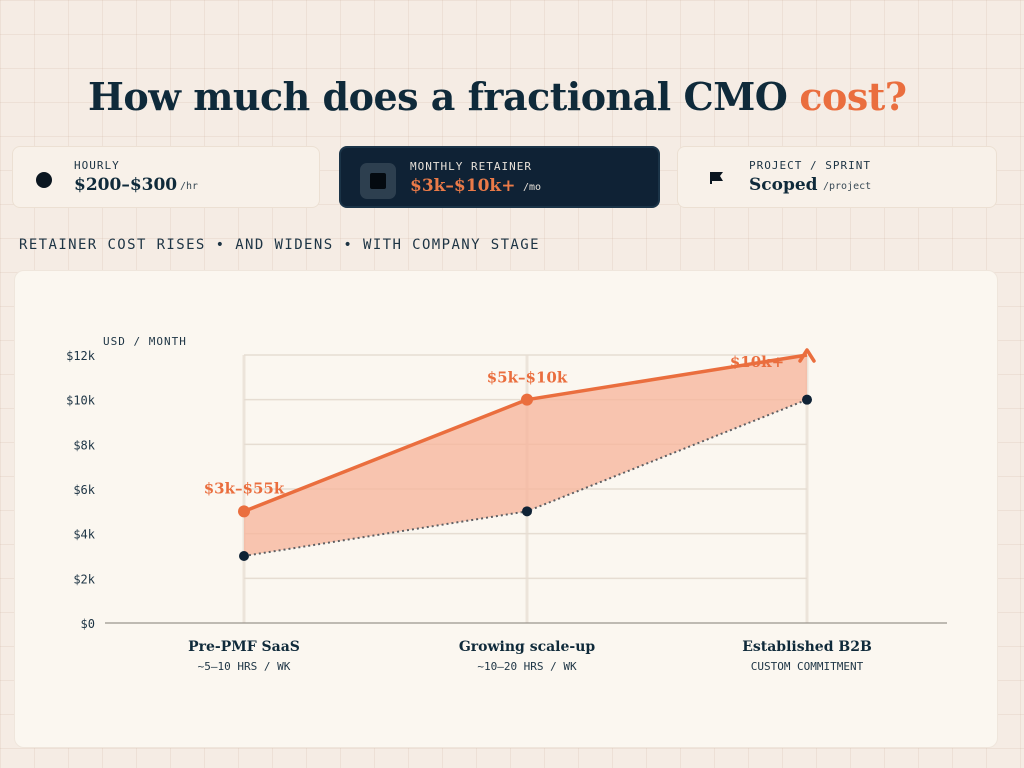 The height and width of the screenshot is (768, 1024). What do you see at coordinates (84, 490) in the screenshot?
I see `y-tick-label: $6k` at bounding box center [84, 490].